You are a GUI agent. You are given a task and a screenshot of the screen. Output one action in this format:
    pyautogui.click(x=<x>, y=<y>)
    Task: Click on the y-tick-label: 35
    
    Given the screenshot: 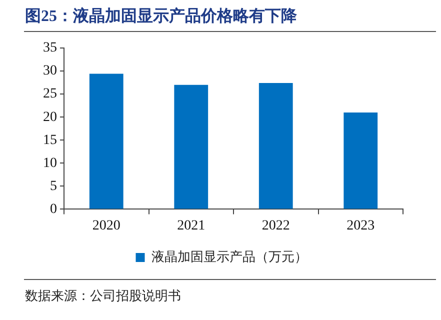 What is the action you would take?
    pyautogui.click(x=50, y=48)
    